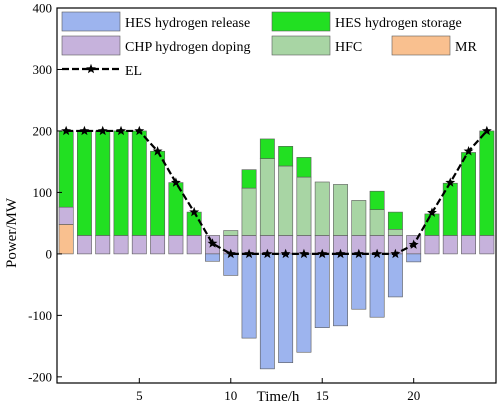 The image size is (498, 410). I want to click on y-axis-title: Power/MW, so click(12, 232).